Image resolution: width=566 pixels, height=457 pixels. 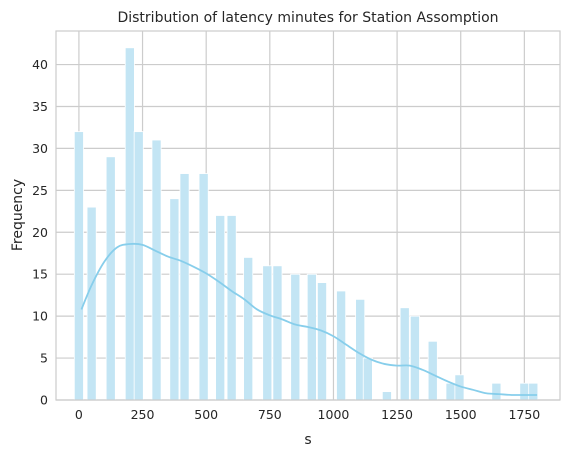 I want to click on y-tick-label: 25, so click(x=40, y=190).